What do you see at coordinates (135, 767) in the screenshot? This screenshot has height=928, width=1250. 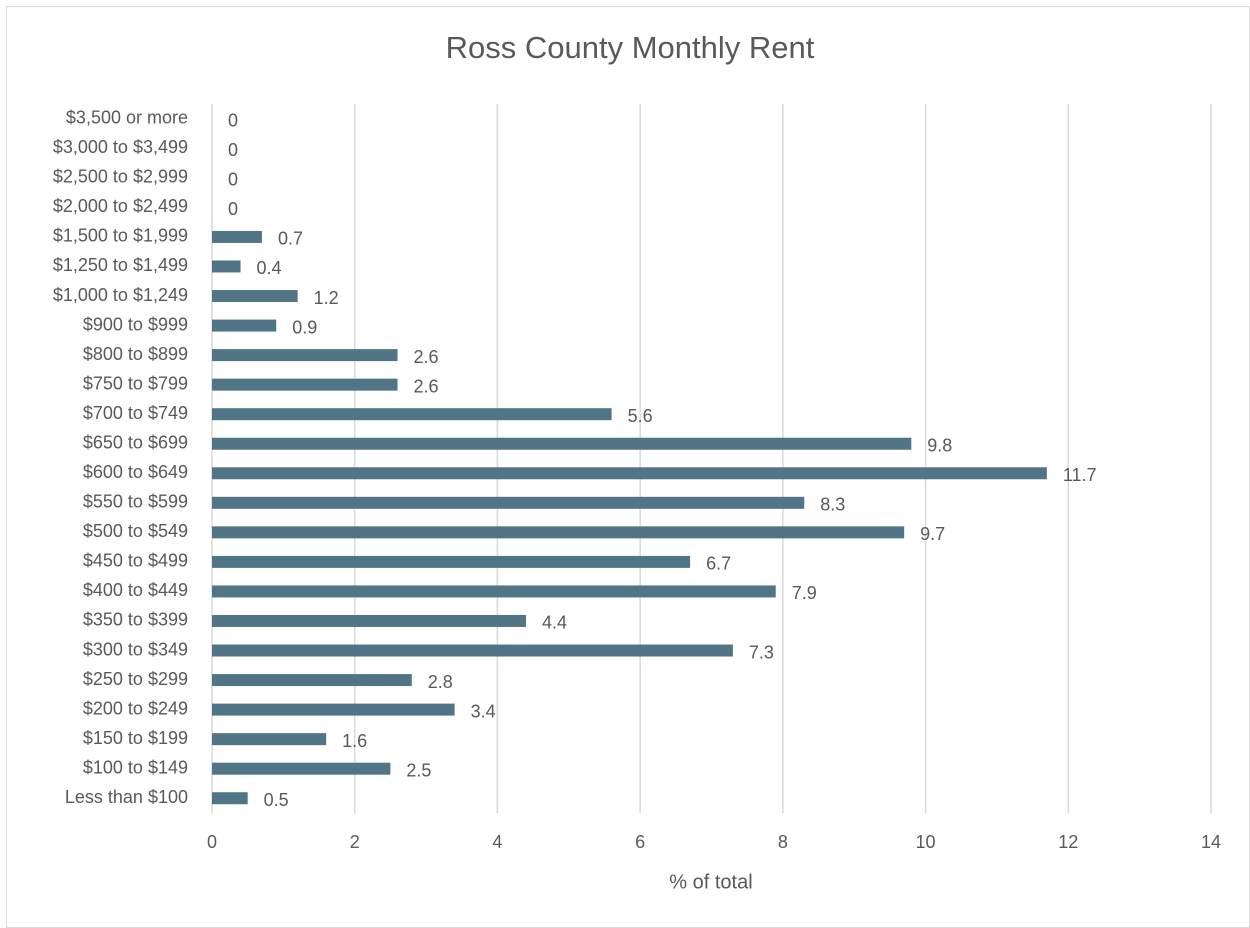 I see `y-tick-label: $100 to $149` at bounding box center [135, 767].